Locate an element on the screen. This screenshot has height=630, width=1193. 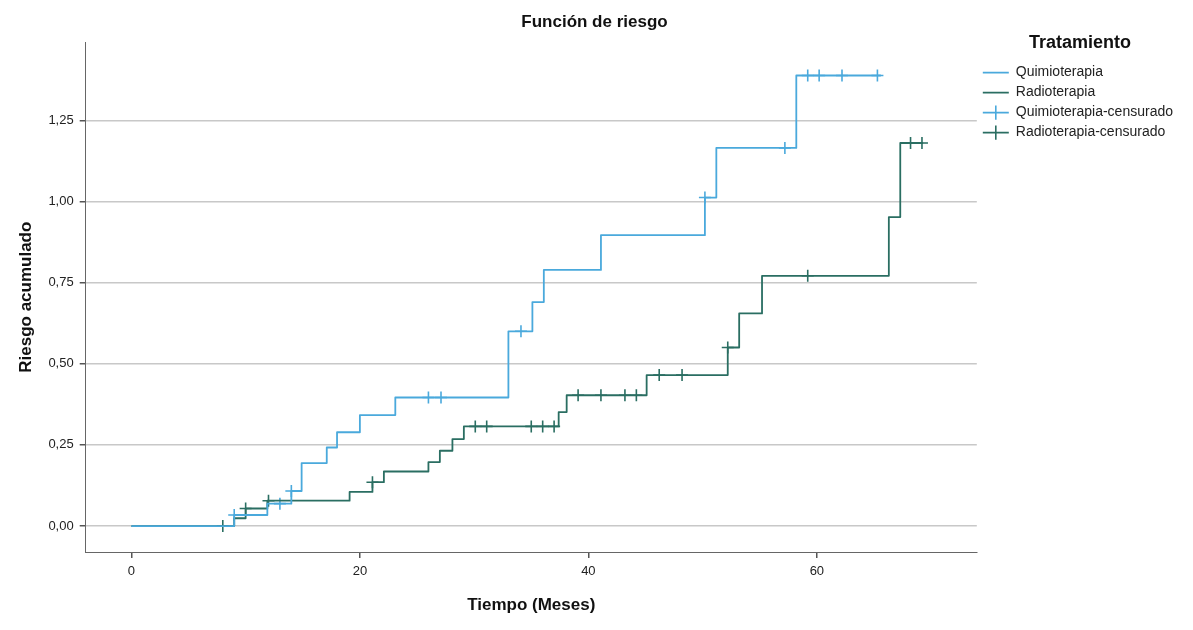
y-tick-label: 0,25 is located at coordinates (61, 444).